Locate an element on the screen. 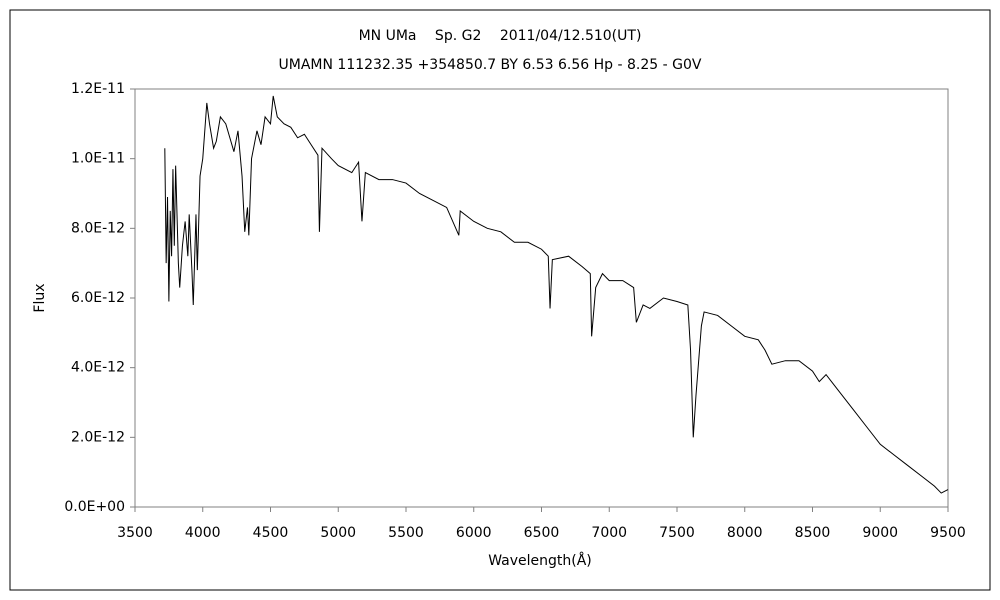  x-tick-label: 6000 is located at coordinates (474, 533).